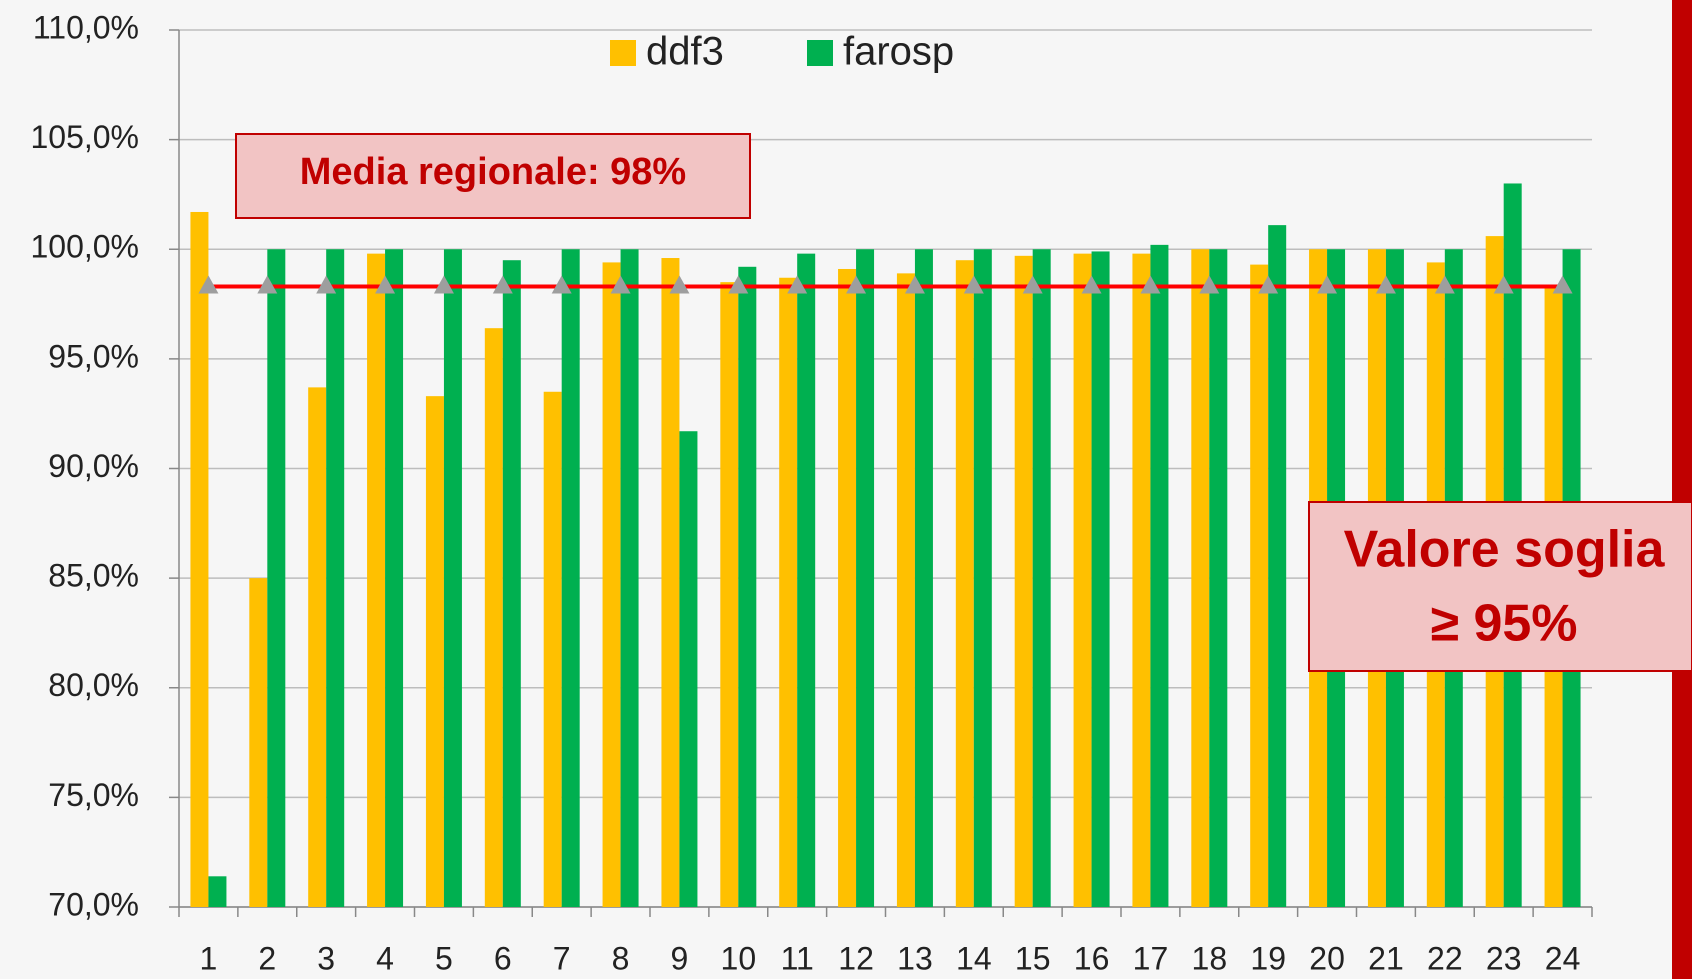  Describe the element at coordinates (503, 958) in the screenshot. I see `x-tick-label: 6` at that location.